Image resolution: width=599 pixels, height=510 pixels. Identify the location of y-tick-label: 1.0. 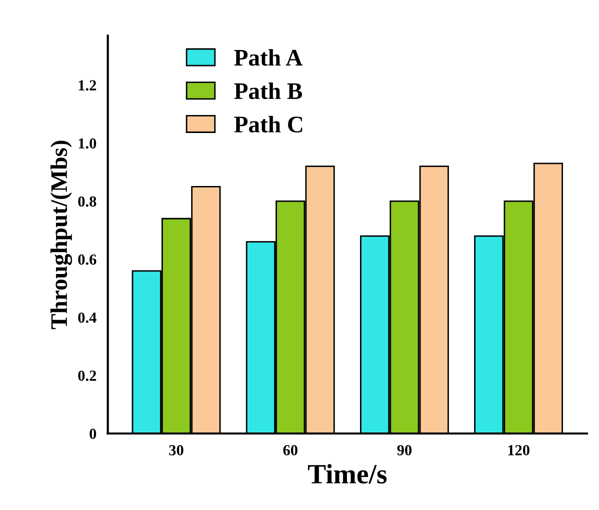
(87, 143).